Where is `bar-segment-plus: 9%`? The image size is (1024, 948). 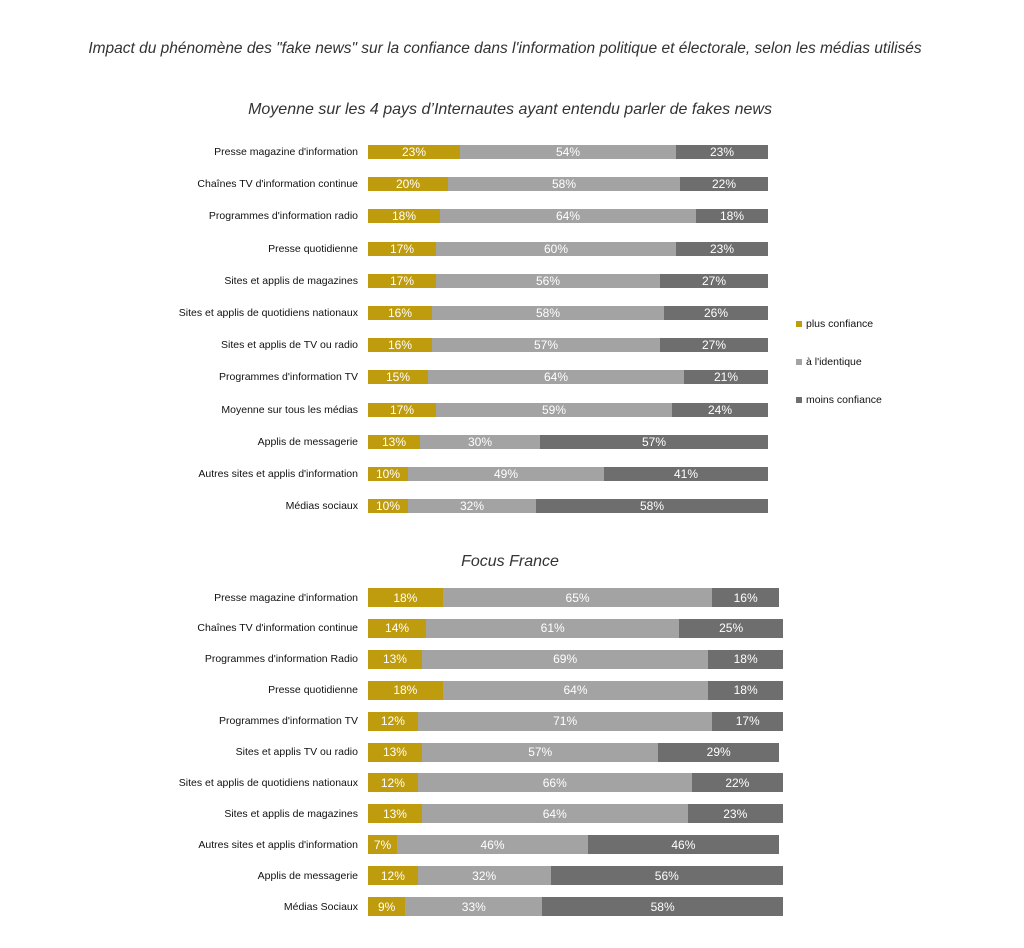
bar-segment-plus: 9% is located at coordinates (387, 906).